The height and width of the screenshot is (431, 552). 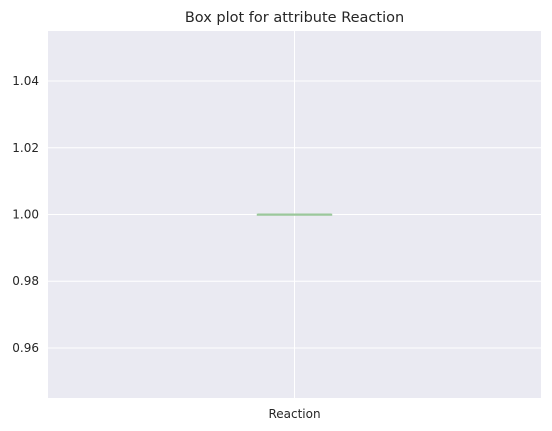 I want to click on y-tick-label: 1.00, so click(x=25, y=215).